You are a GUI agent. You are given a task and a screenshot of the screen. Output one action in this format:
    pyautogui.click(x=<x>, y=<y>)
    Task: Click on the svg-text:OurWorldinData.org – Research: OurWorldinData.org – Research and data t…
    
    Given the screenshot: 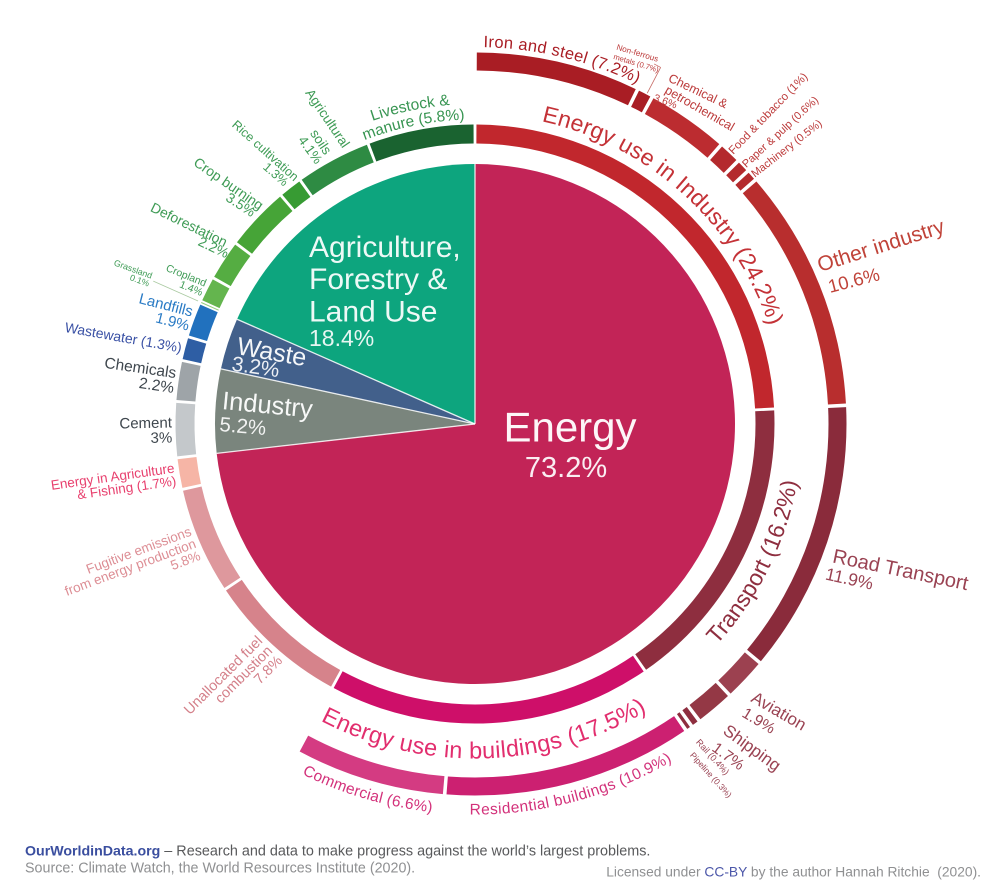 What is the action you would take?
    pyautogui.click(x=337, y=852)
    